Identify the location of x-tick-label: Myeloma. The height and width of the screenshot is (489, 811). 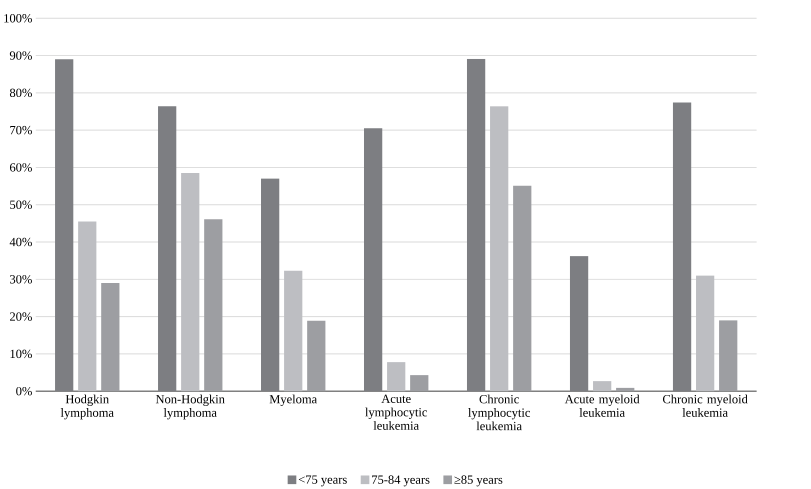
(293, 400).